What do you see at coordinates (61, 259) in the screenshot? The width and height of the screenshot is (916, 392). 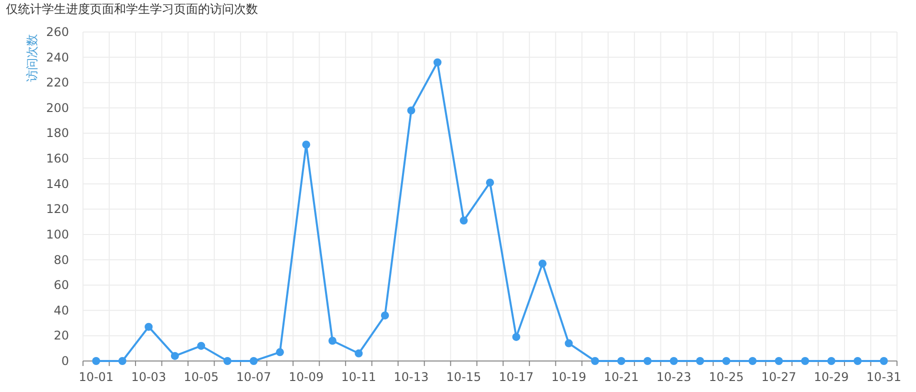 I see `y-tick-label: 80` at bounding box center [61, 259].